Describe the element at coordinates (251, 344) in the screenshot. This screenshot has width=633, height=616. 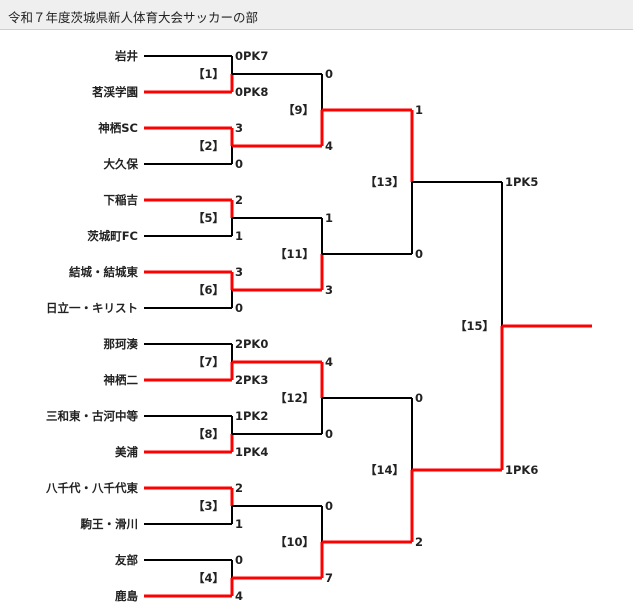
I see `match-score: 2PK0` at that location.